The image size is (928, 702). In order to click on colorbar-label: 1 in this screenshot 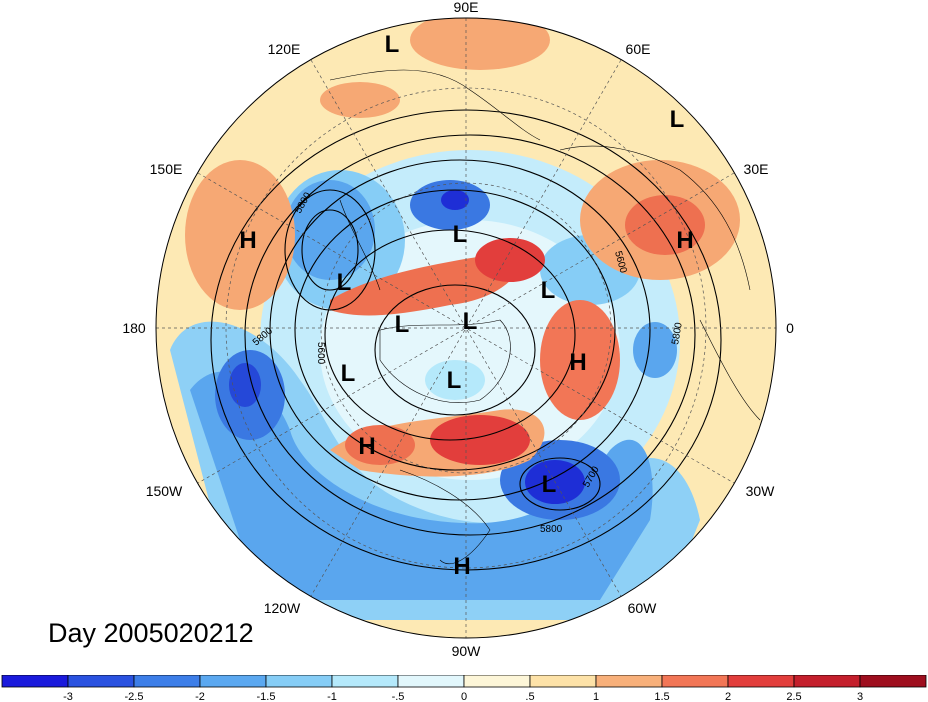, I will do `click(596, 696)`.